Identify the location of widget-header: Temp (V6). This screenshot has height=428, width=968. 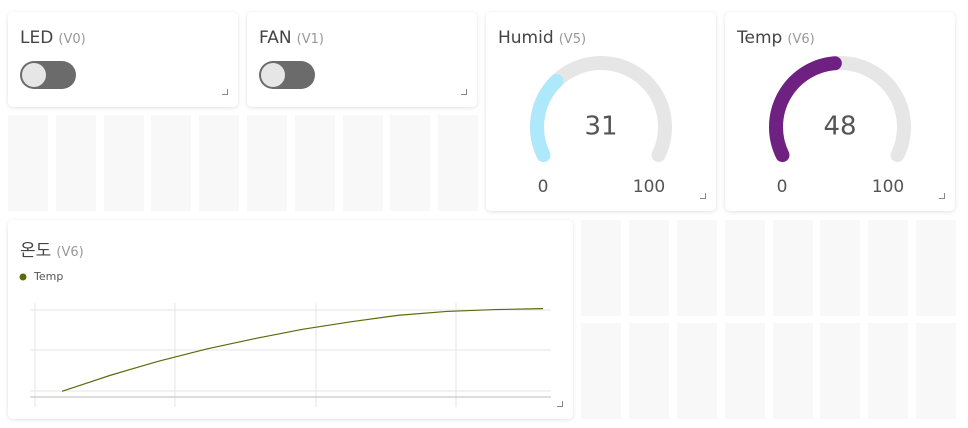
(776, 38).